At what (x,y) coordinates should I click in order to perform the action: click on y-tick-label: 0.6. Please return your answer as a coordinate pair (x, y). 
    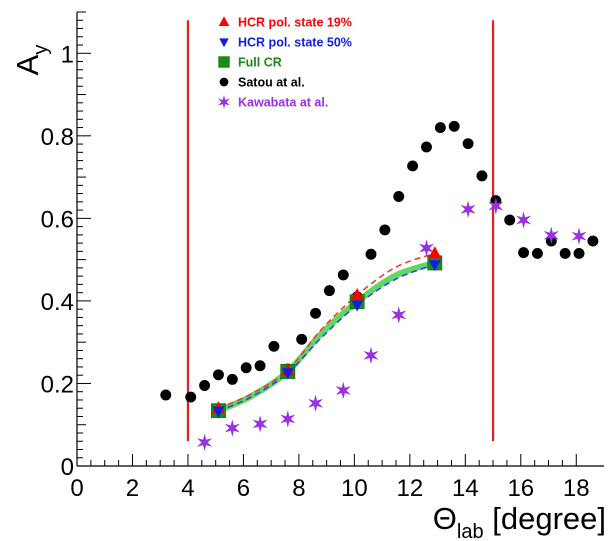
    Looking at the image, I should click on (57, 219).